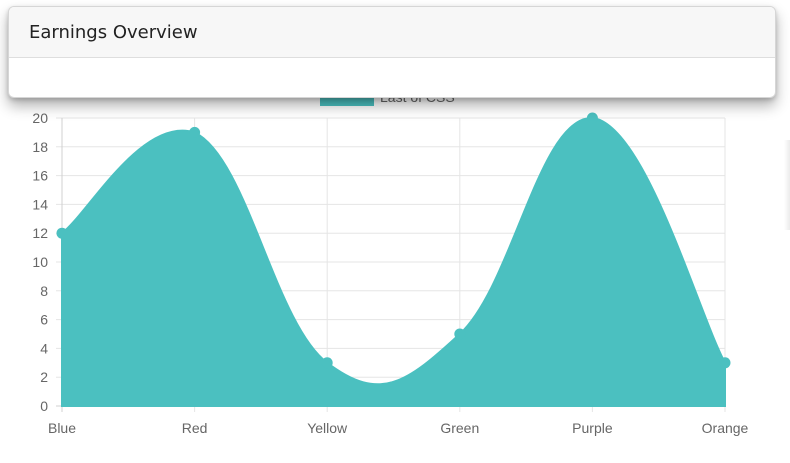 The height and width of the screenshot is (463, 790). I want to click on card-header: Earnings Overview, so click(392, 32).